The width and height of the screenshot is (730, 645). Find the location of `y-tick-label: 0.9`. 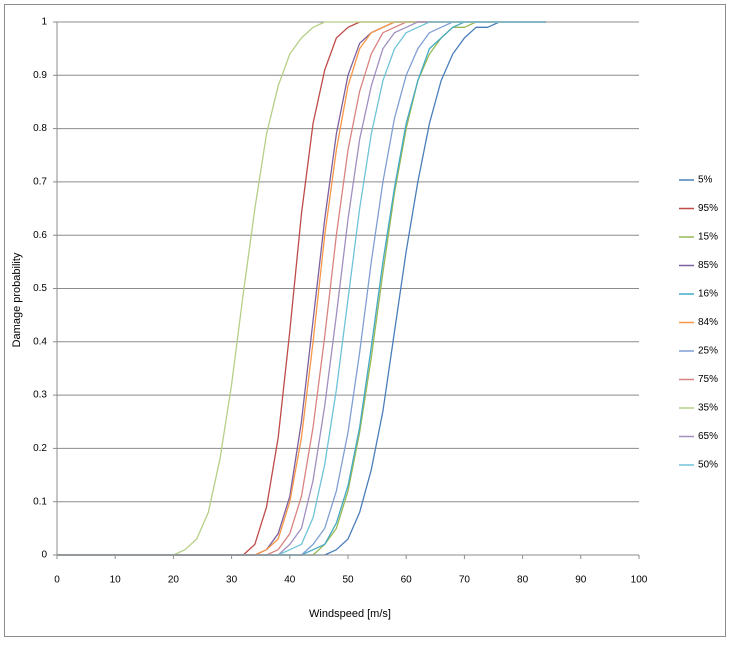

y-tick-label: 0.9 is located at coordinates (40, 75).